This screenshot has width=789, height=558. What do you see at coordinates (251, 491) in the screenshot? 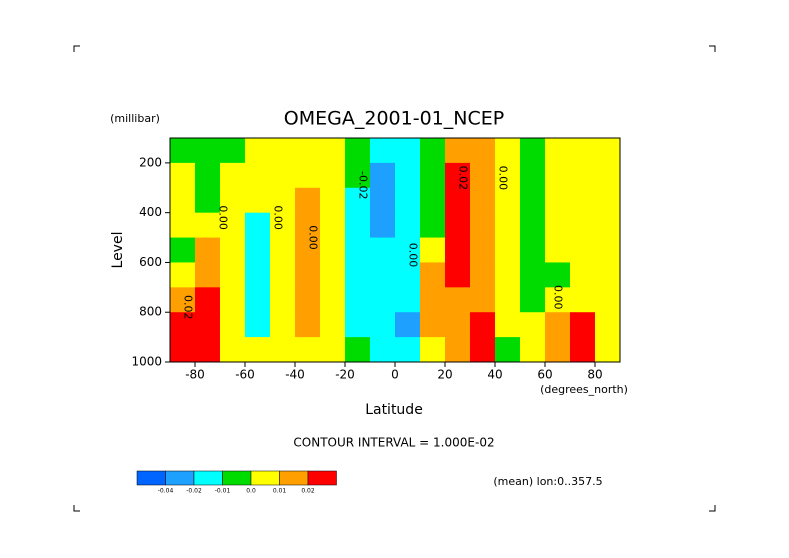
I see `colorbar-label: 0.0` at bounding box center [251, 491].